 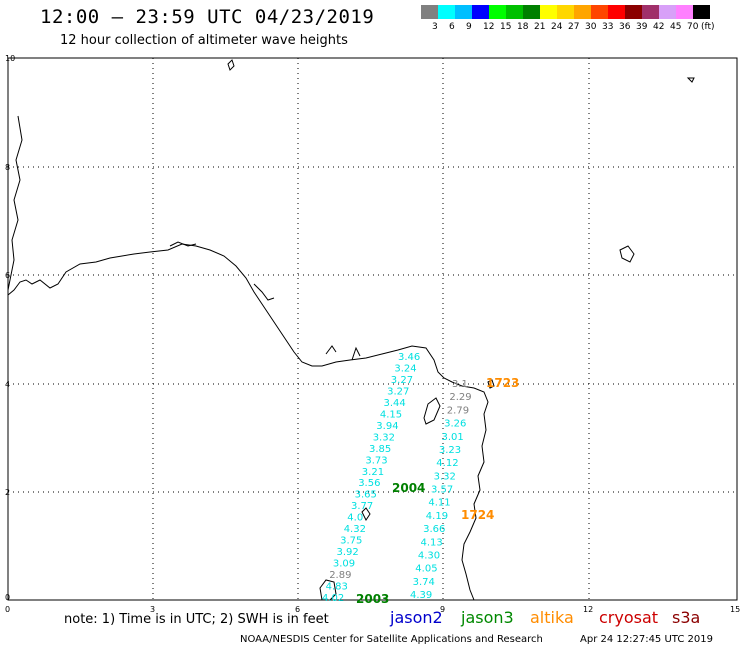 What do you see at coordinates (435, 27) in the screenshot?
I see `legend-label: 3` at bounding box center [435, 27].